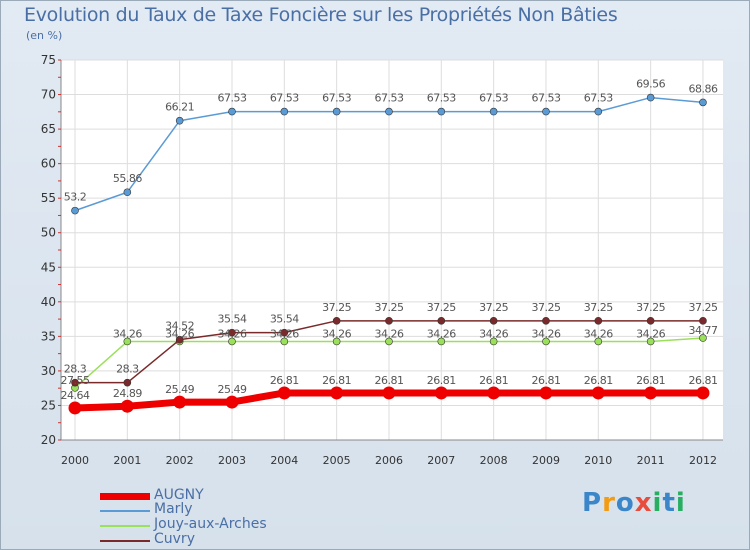  What do you see at coordinates (546, 460) in the screenshot?
I see `x-tick-label: 2009` at bounding box center [546, 460].